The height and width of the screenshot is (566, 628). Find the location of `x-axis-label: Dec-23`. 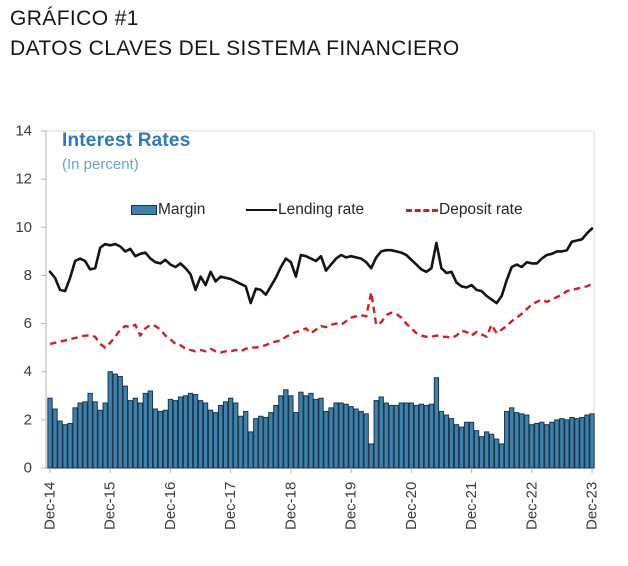

x-axis-label: Dec-23 is located at coordinates (592, 506).